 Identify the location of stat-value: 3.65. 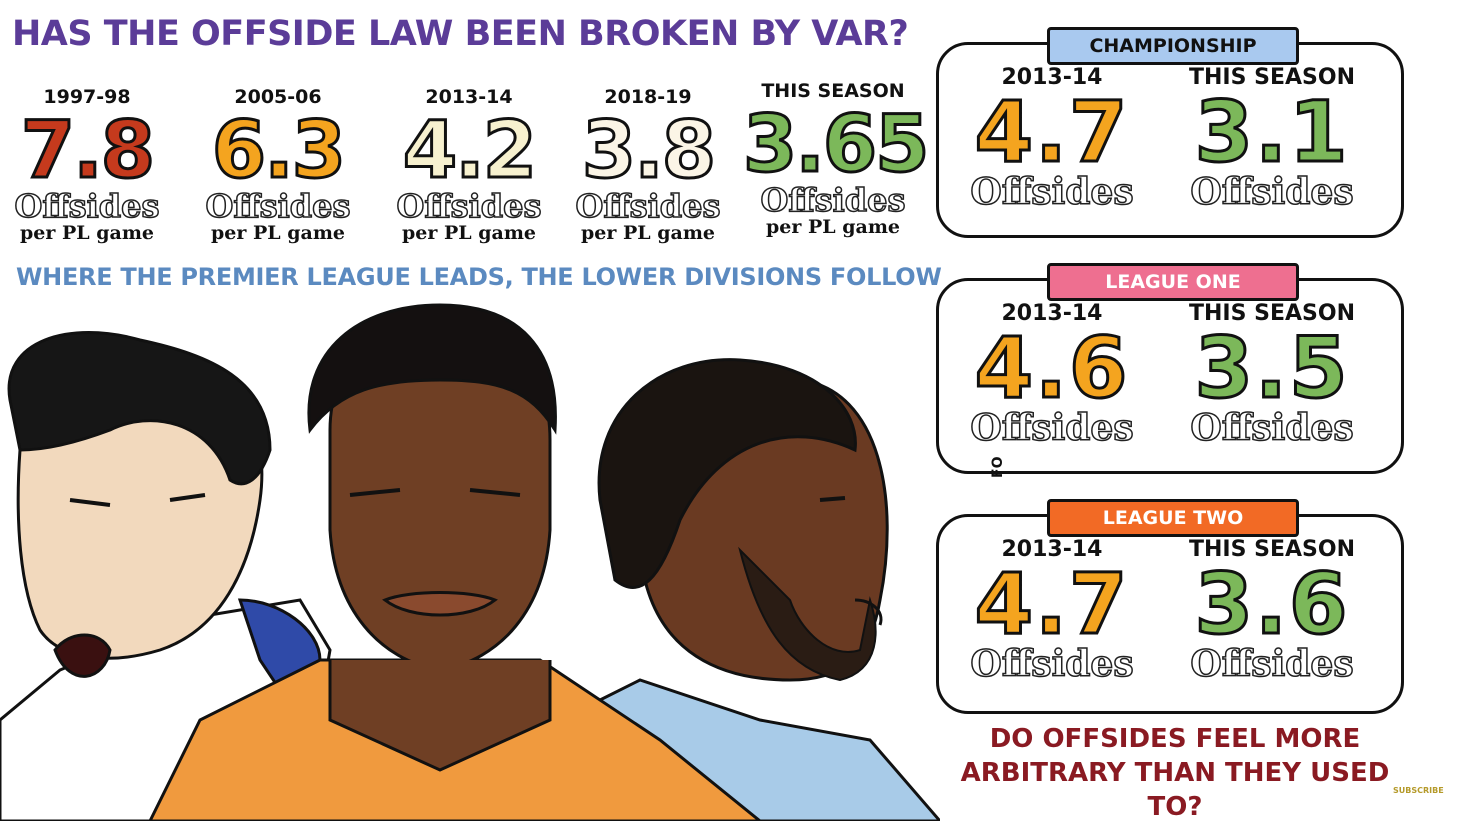
(836, 145).